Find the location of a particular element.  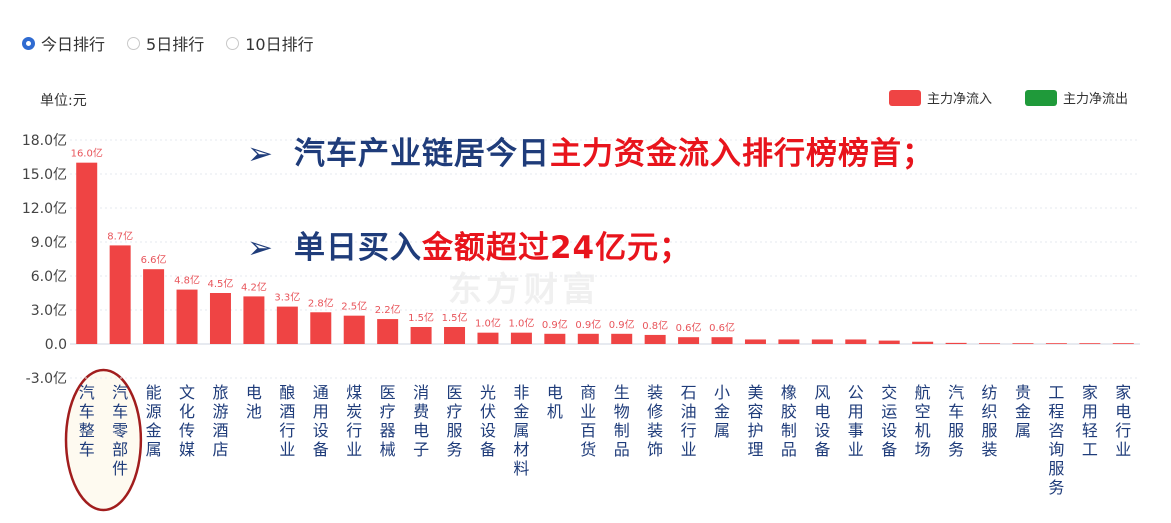

legend-outflow-label: 主力净流出 is located at coordinates (1096, 99).